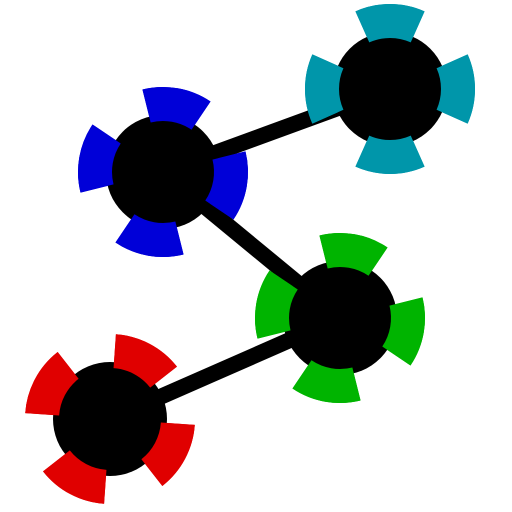  I want to click on green-node, so click(340, 318).